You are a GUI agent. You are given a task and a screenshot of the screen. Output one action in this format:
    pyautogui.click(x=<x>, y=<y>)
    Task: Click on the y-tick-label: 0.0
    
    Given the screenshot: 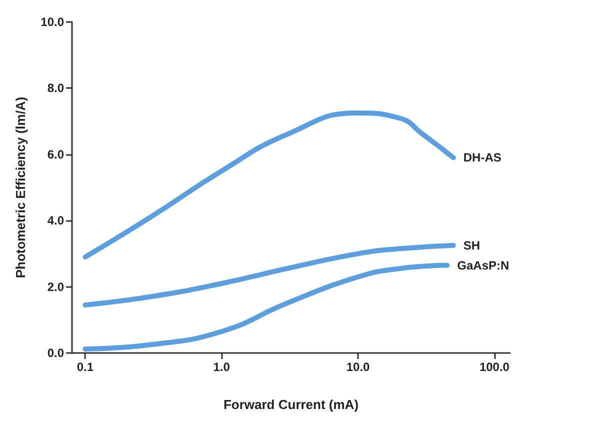 What is the action you would take?
    pyautogui.click(x=55, y=353)
    